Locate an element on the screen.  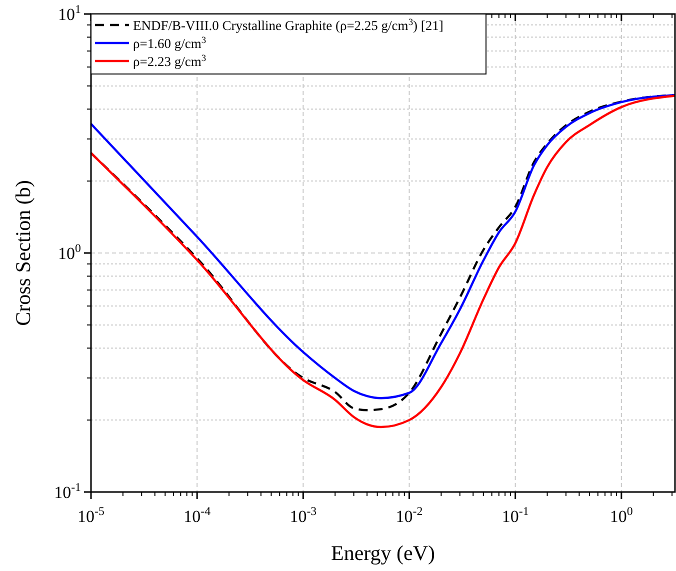
y-tick-label: 10$^{0}$ is located at coordinates (70, 252).